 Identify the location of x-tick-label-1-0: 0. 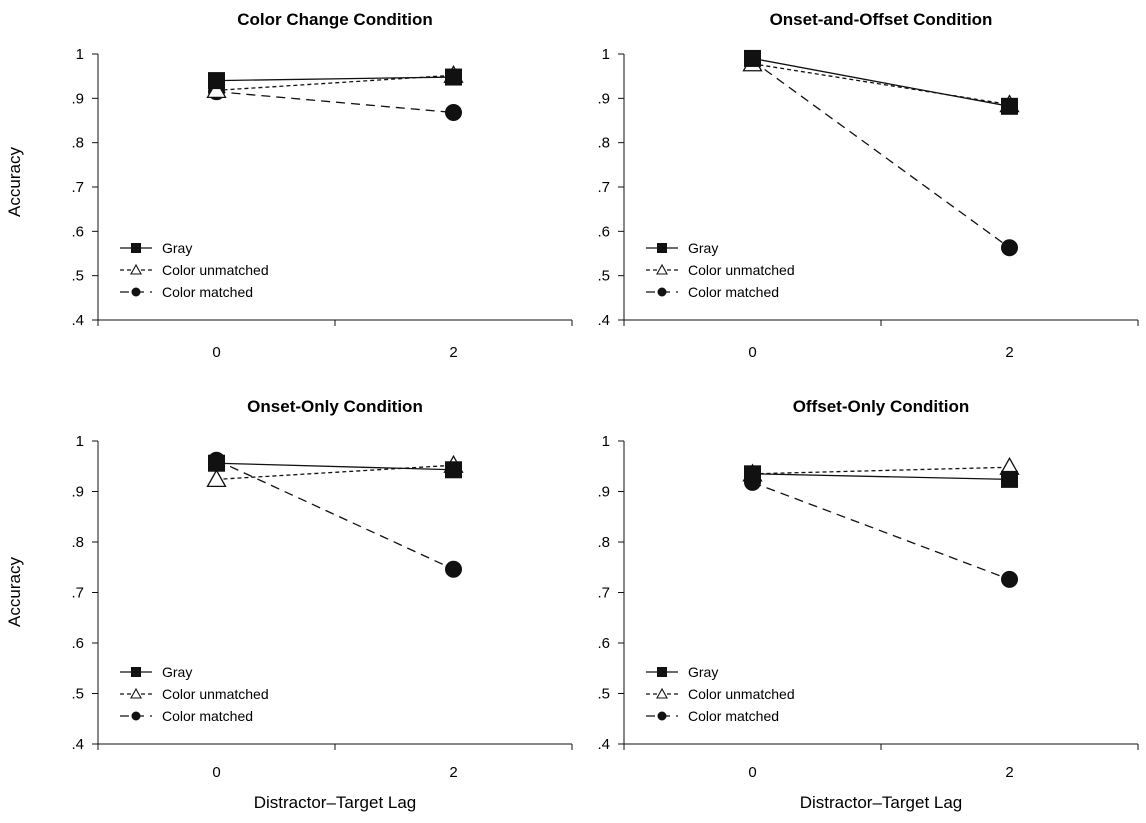
(752, 352).